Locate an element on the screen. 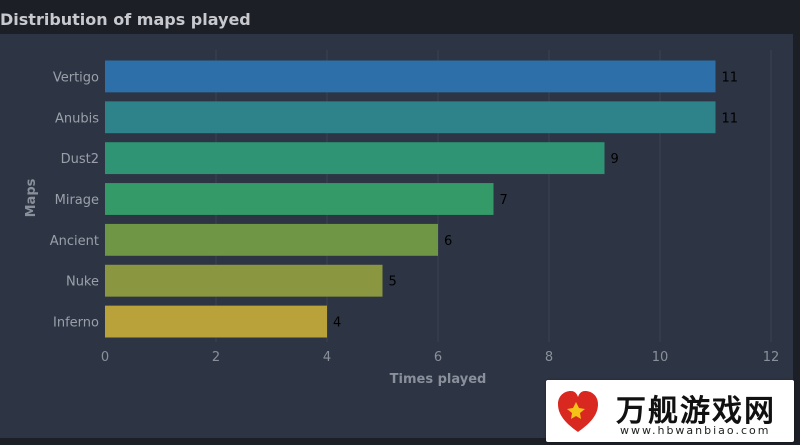  bar-anubis is located at coordinates (410, 117).